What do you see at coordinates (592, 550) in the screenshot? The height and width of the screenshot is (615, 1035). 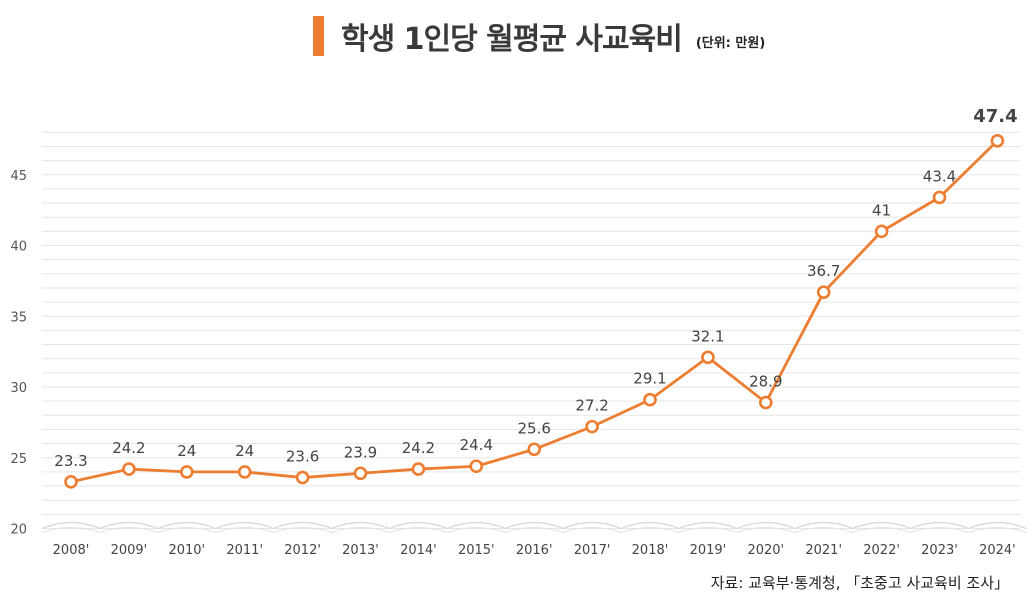 I see `x-tick-label: 2017'` at bounding box center [592, 550].